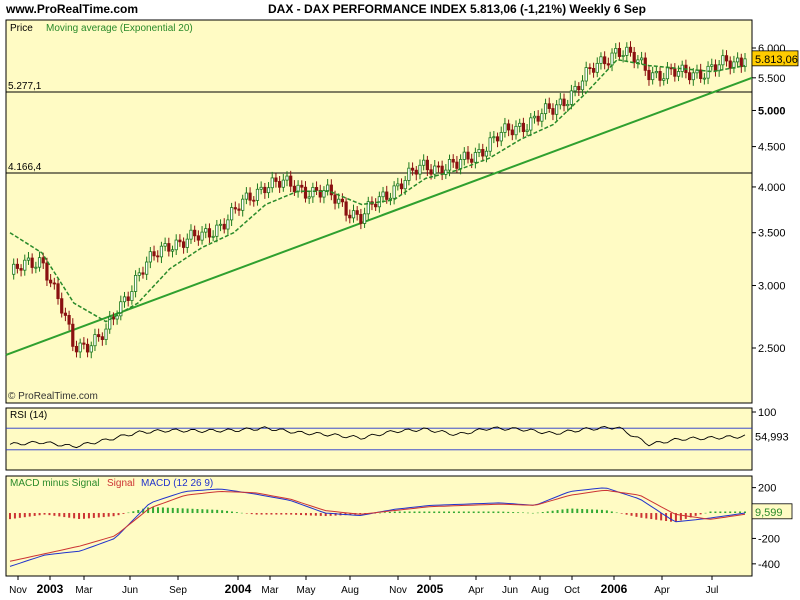  What do you see at coordinates (377, 525) in the screenshot?
I see `signal-line` at bounding box center [377, 525].